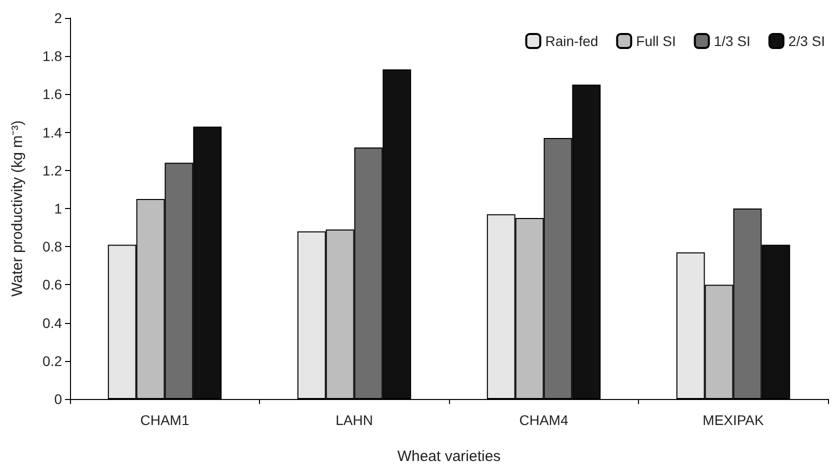 This screenshot has width=840, height=469. What do you see at coordinates (52, 132) in the screenshot?
I see `y-tick-label: 1.4` at bounding box center [52, 132].